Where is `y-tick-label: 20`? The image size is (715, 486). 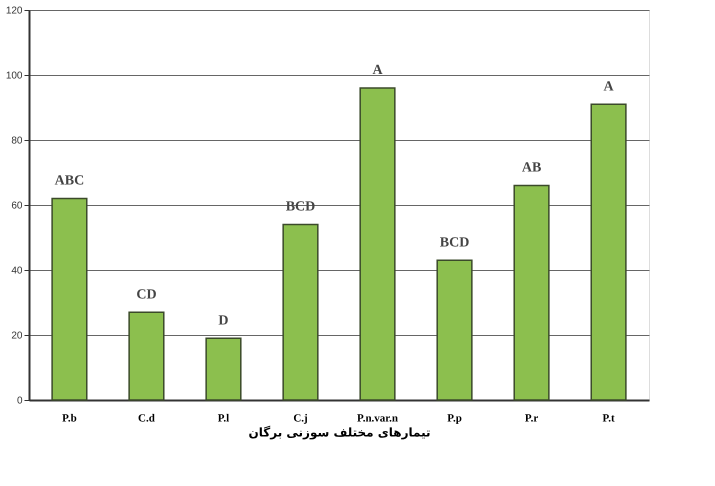 y-tick-label: 20 is located at coordinates (17, 336).